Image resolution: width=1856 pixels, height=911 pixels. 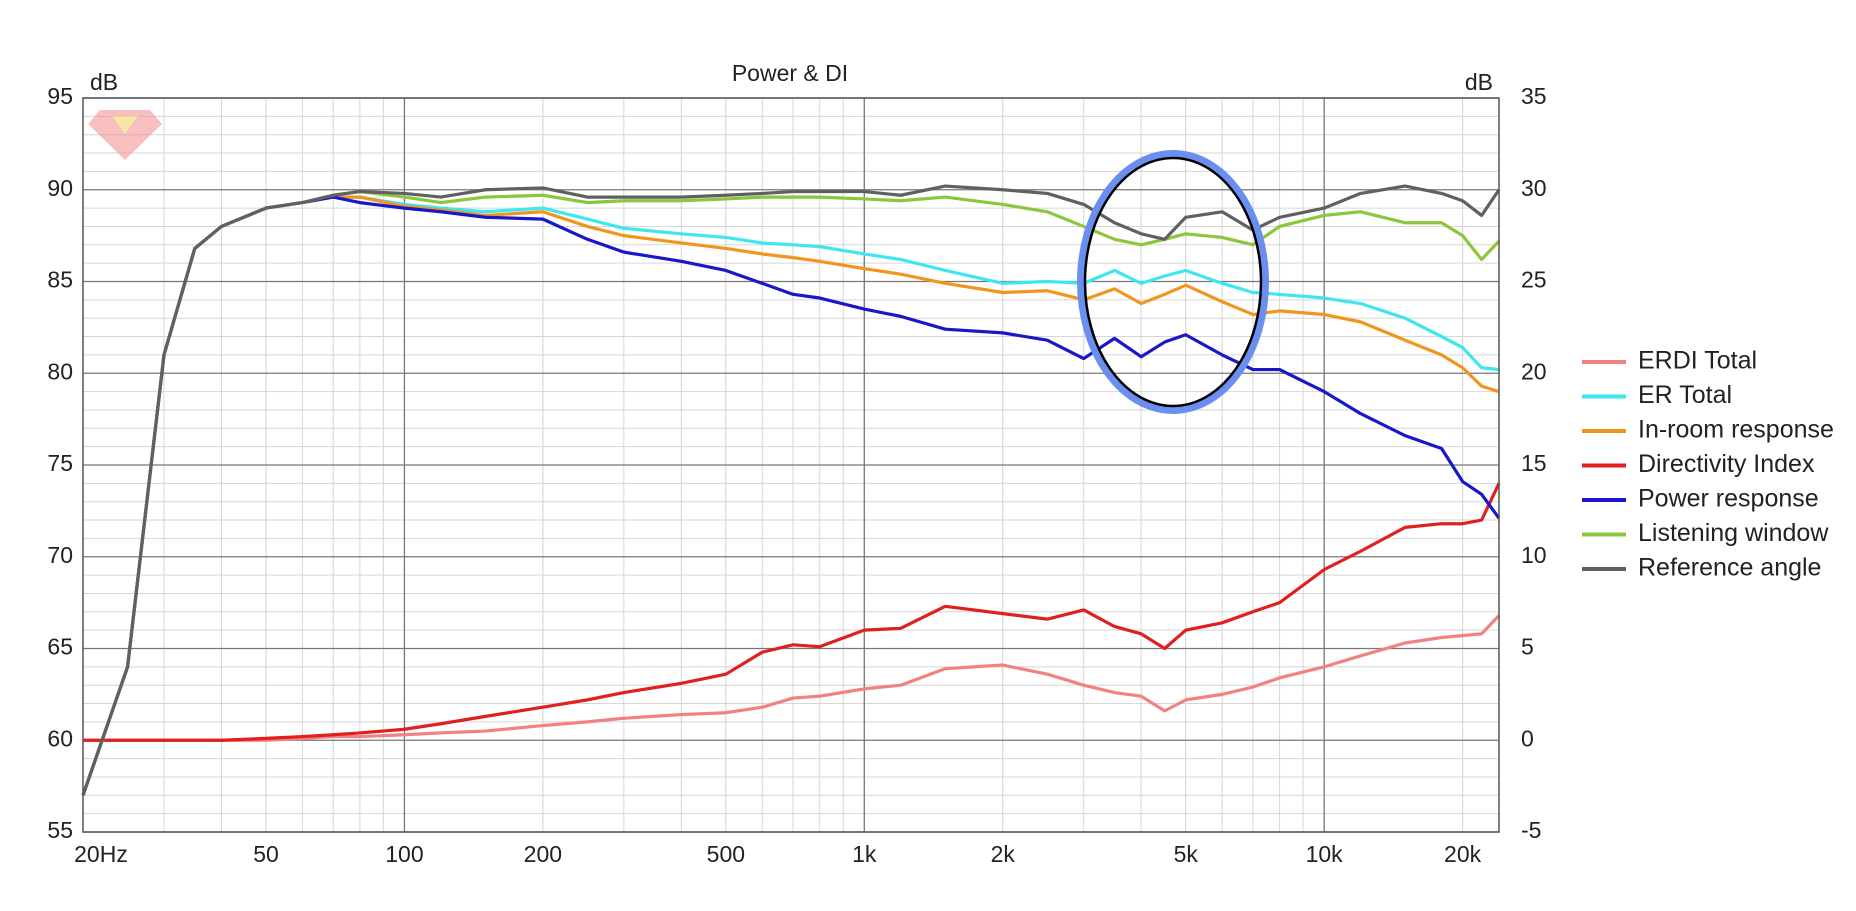 What do you see at coordinates (1736, 430) in the screenshot?
I see `legend-label: In-room response` at bounding box center [1736, 430].